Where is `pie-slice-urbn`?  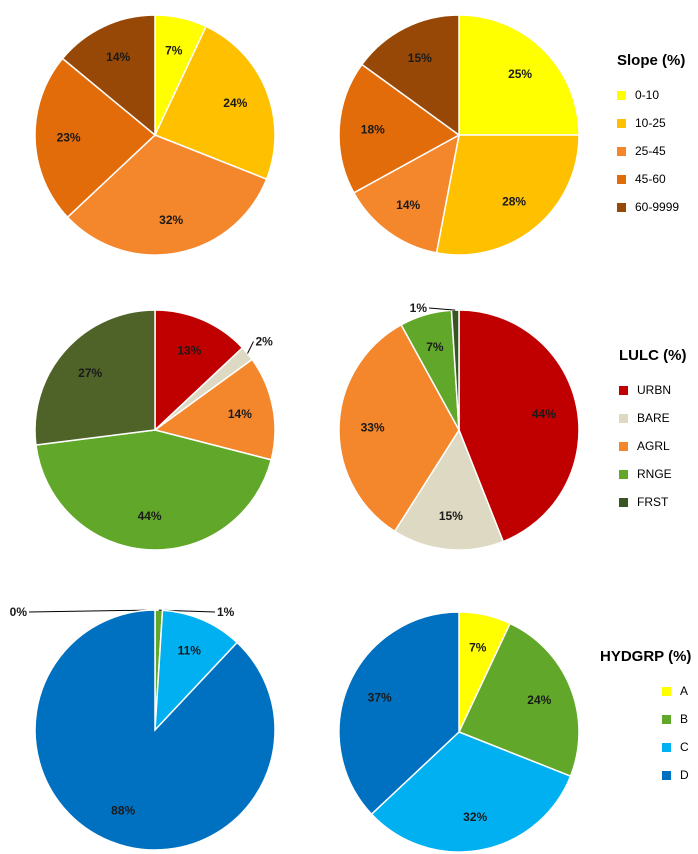
pie-slice-urbn is located at coordinates (199, 370).